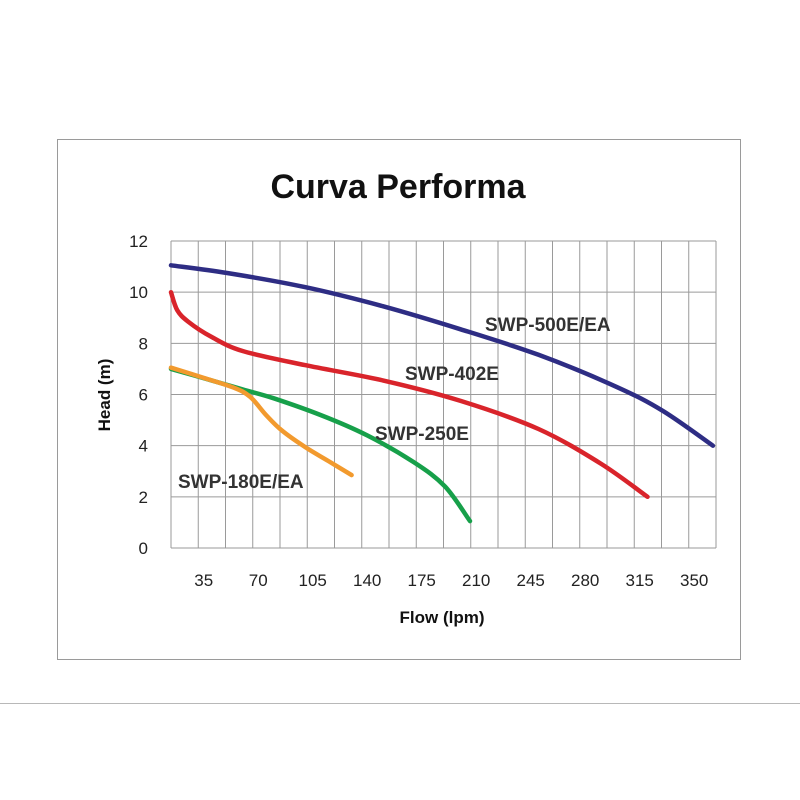  I want to click on page-divider, so click(400, 703).